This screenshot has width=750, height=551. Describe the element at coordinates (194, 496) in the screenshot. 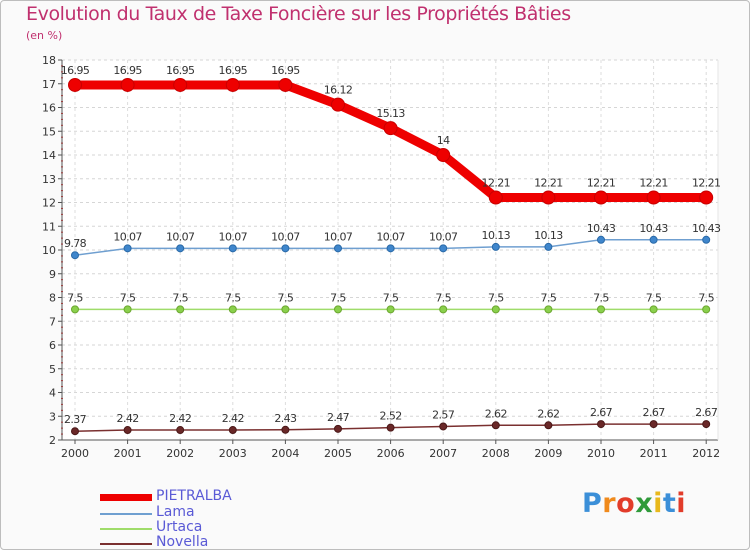

I see `legend-label: PIETRALBA` at that location.